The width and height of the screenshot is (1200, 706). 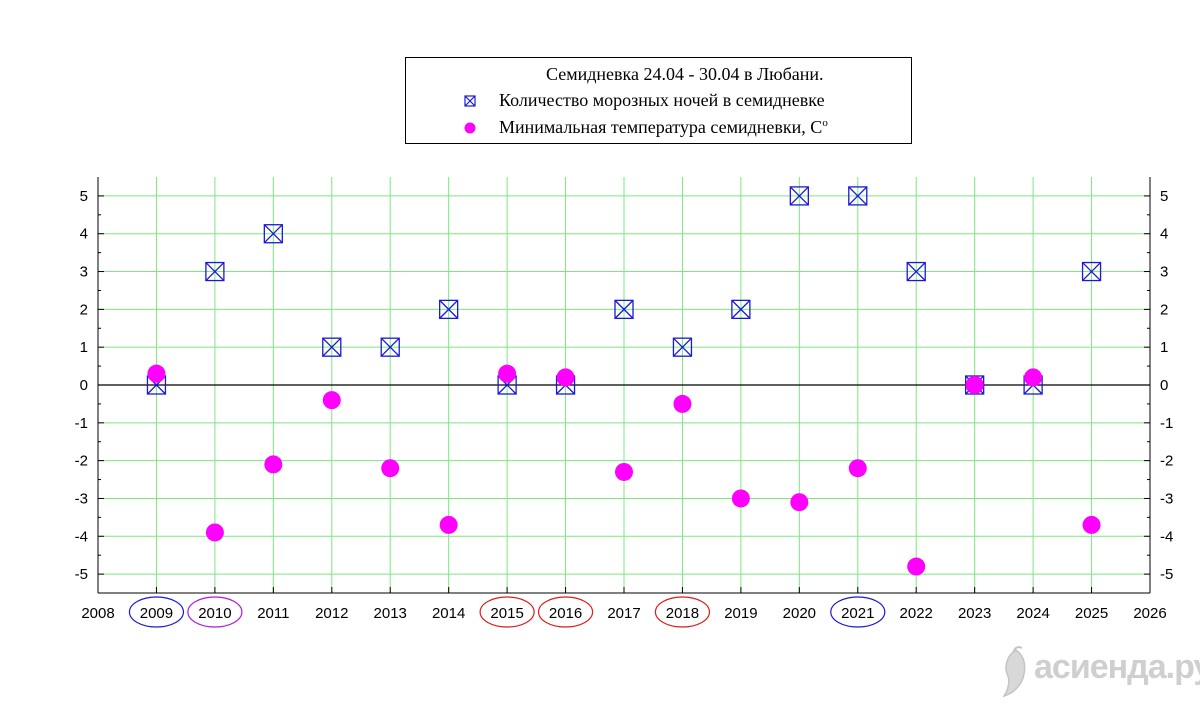 I want to click on year-ring-2018, so click(x=682, y=612).